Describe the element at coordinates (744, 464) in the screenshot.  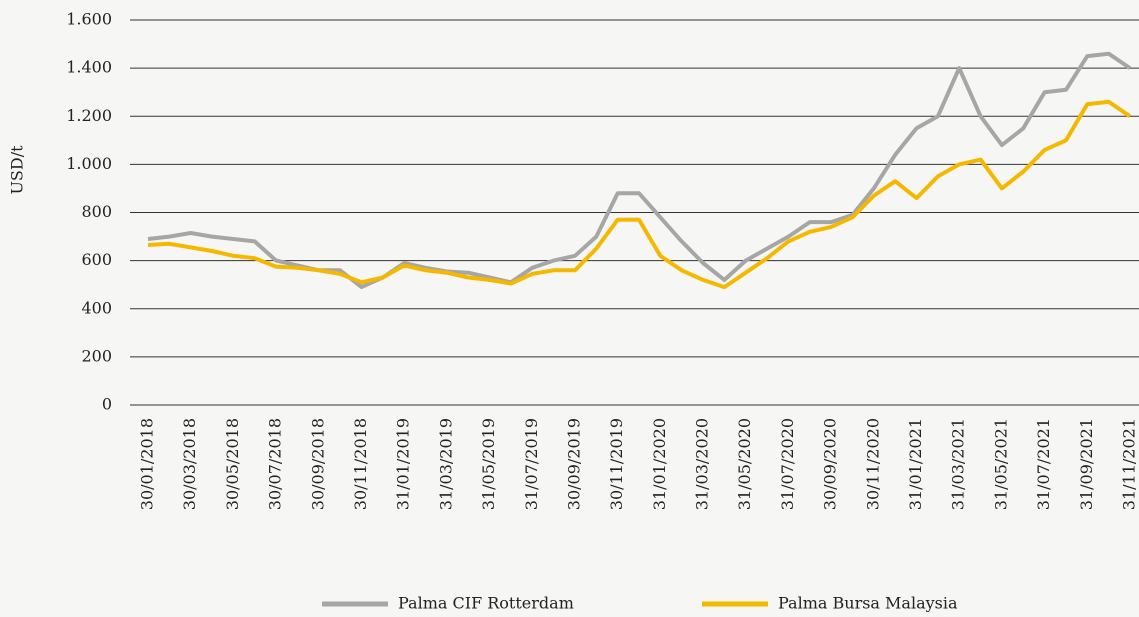
I see `x-tick-label: 31/05/2020` at that location.